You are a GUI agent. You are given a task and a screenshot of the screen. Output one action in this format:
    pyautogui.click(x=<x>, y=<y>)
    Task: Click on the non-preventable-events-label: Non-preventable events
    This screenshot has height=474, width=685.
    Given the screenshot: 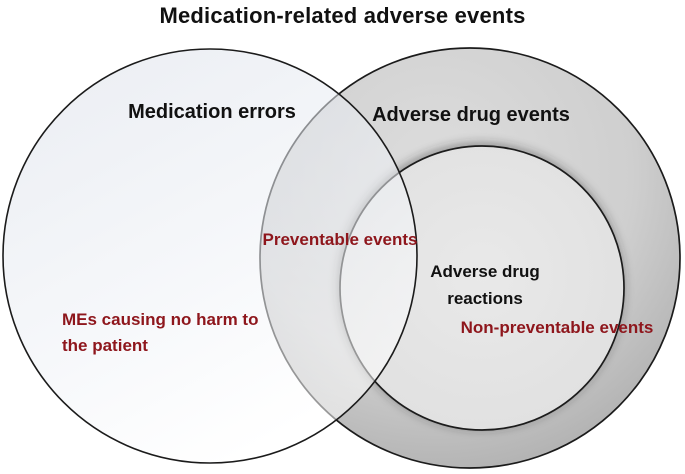 What is the action you would take?
    pyautogui.click(x=557, y=327)
    